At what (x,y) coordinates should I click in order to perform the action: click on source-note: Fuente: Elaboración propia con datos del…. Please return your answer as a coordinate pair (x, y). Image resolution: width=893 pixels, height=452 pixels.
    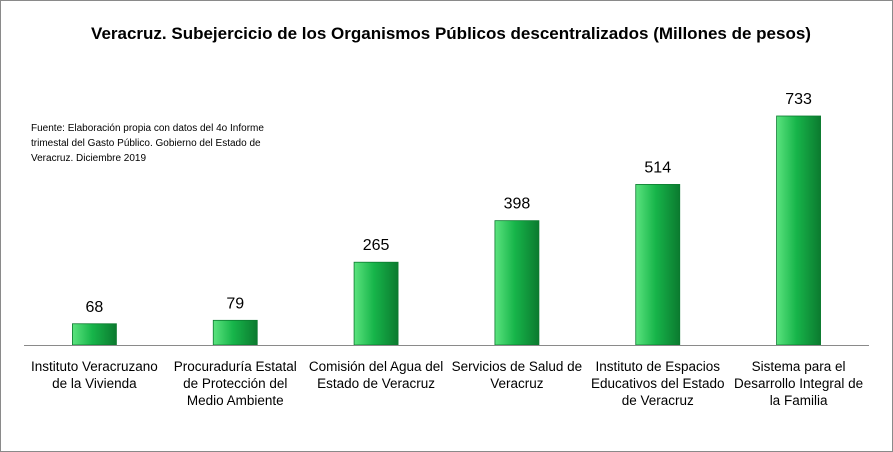
    Looking at the image, I should click on (147, 143).